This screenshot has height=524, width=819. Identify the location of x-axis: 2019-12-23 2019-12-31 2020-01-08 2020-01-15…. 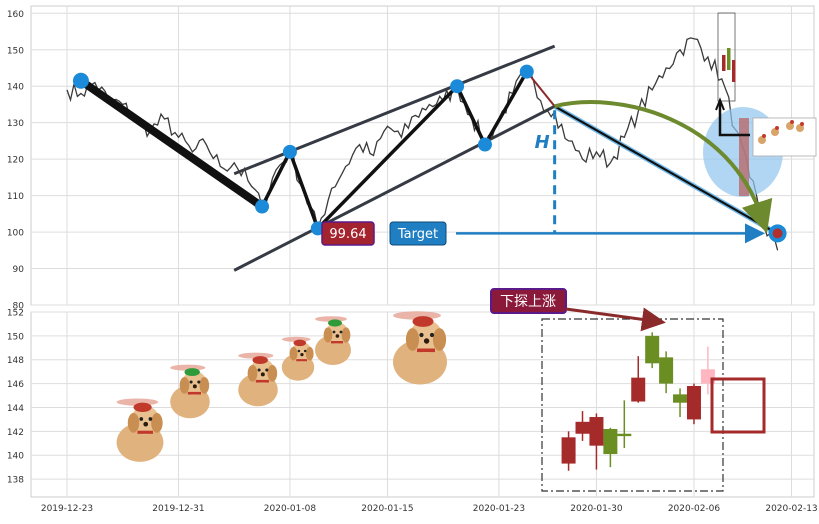
(429, 509).